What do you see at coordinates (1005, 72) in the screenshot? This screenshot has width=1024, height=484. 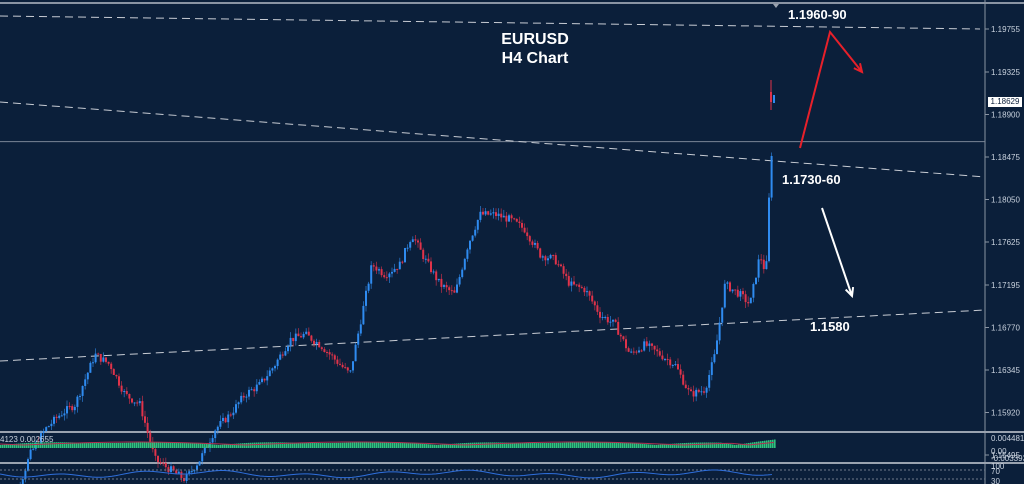 I see `y-tick-label: 1.19325` at bounding box center [1005, 72].